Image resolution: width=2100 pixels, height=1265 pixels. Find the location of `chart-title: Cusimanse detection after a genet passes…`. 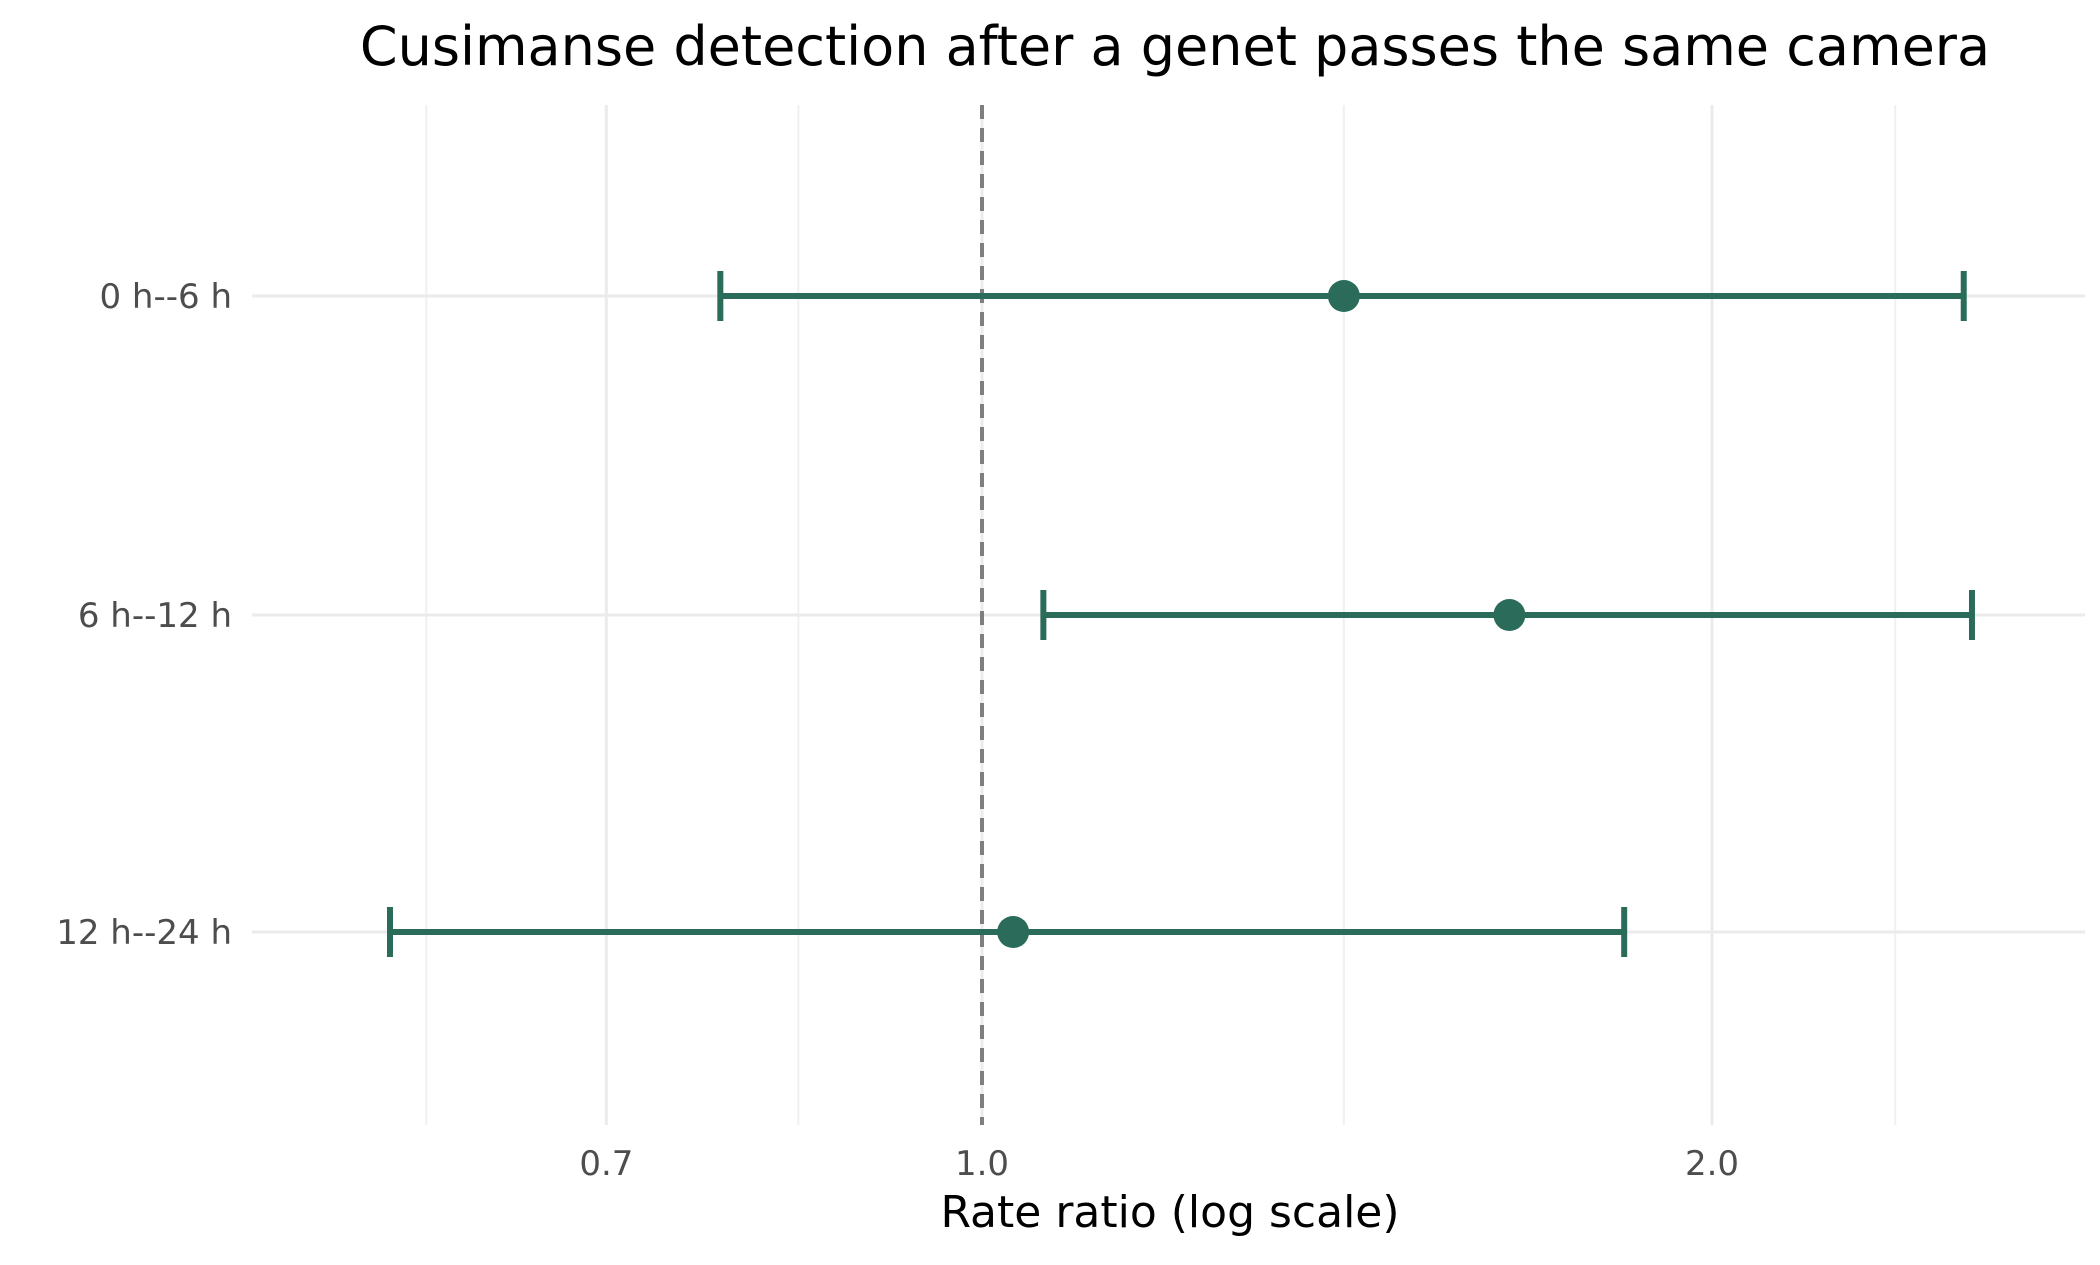

chart-title: Cusimanse detection after a genet passes… is located at coordinates (1175, 46).